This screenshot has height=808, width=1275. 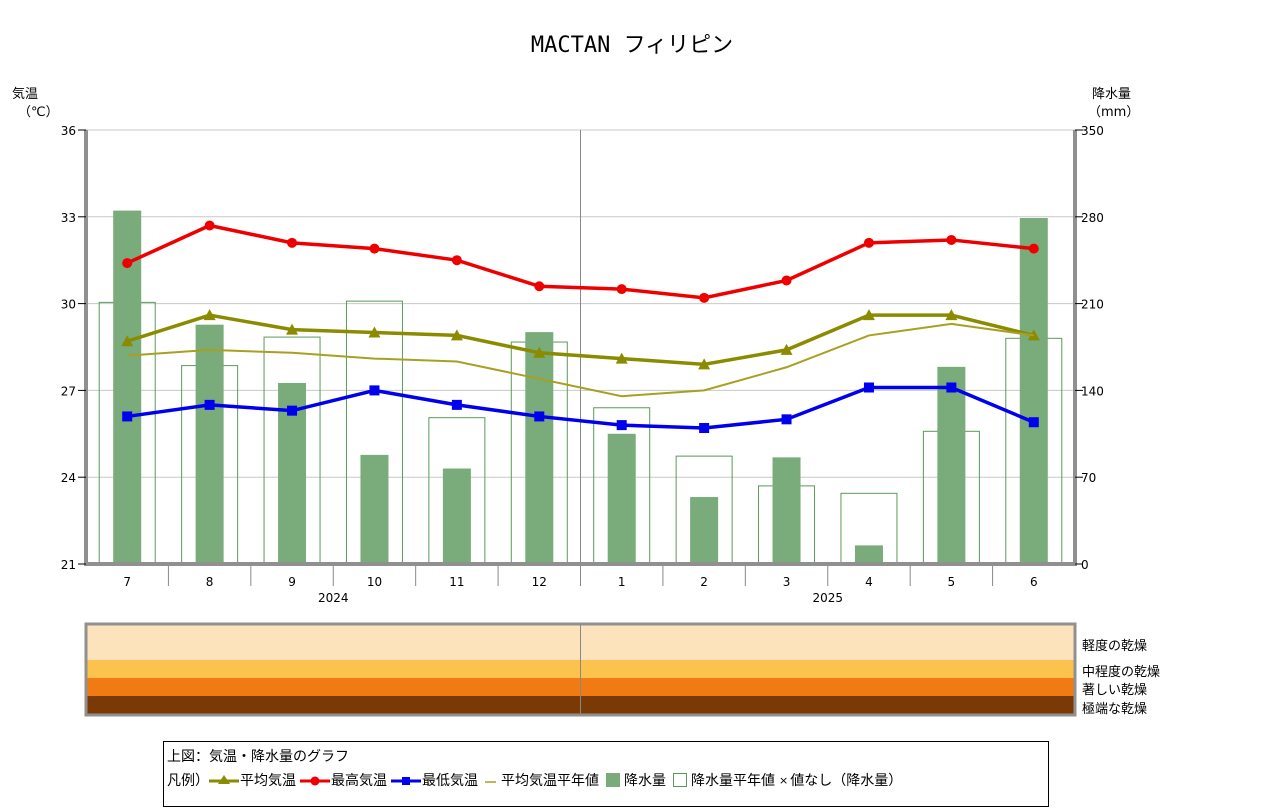 What do you see at coordinates (540, 780) in the screenshot?
I see `legend-avg-temp-normal: 平均気温平年値` at bounding box center [540, 780].